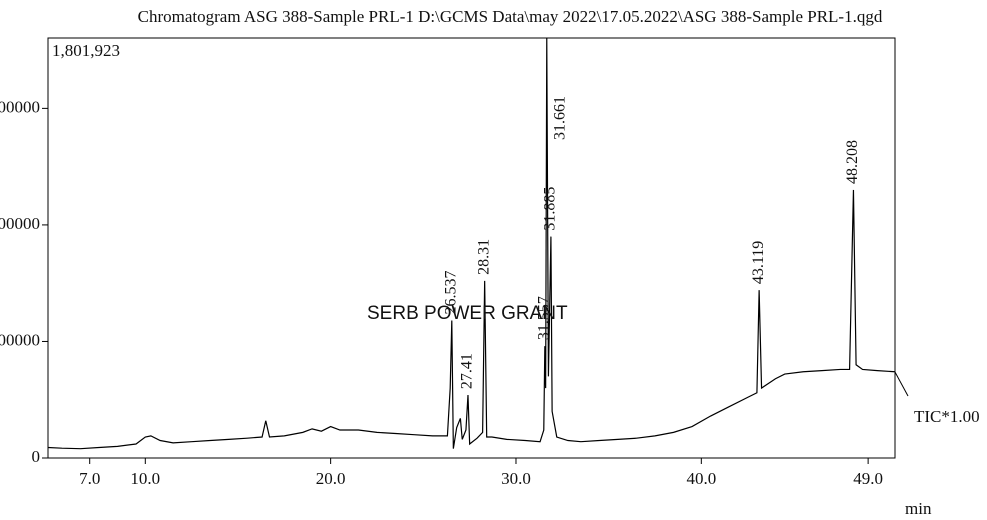  I want to click on x-unit-label: min, so click(918, 508).